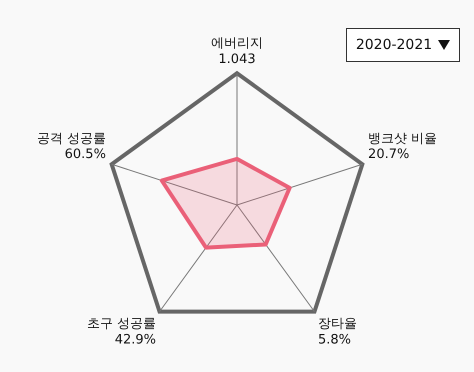  Describe the element at coordinates (85, 154) in the screenshot. I see `text: 60.5%` at that location.